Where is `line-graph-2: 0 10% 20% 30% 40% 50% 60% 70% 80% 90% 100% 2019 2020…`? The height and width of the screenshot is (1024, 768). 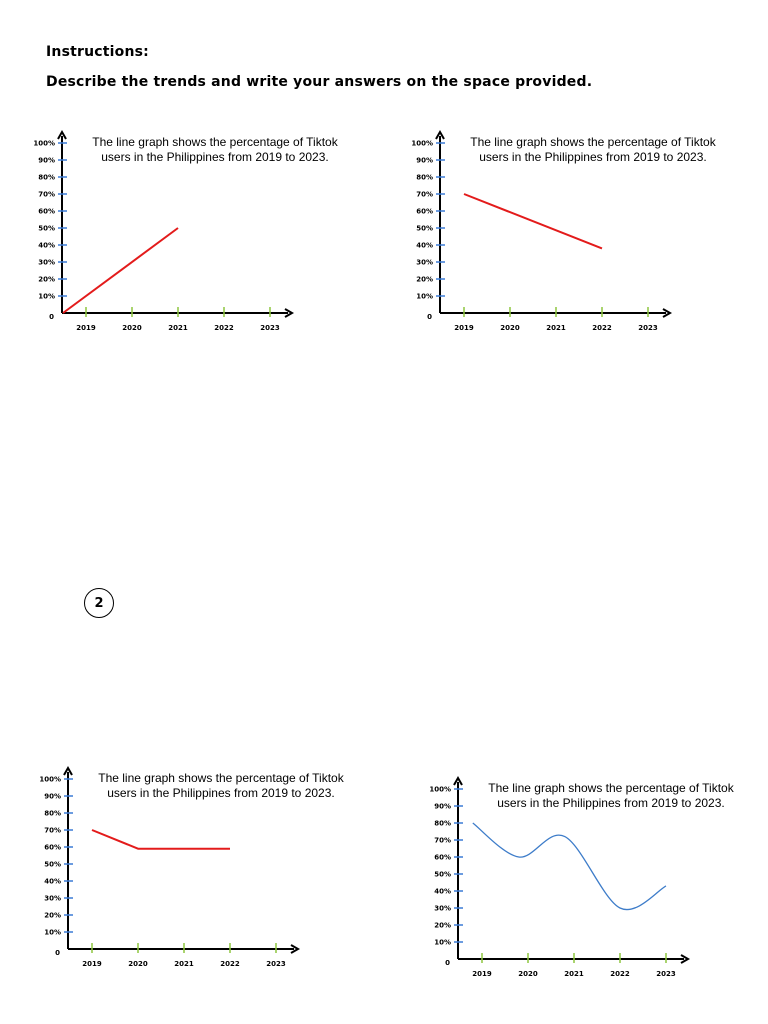
line-graph-2: 0 10% 20% 30% 40% 50% 60% 70% 80% 90% 100% 2019 2020… is located at coordinates (578, 232).